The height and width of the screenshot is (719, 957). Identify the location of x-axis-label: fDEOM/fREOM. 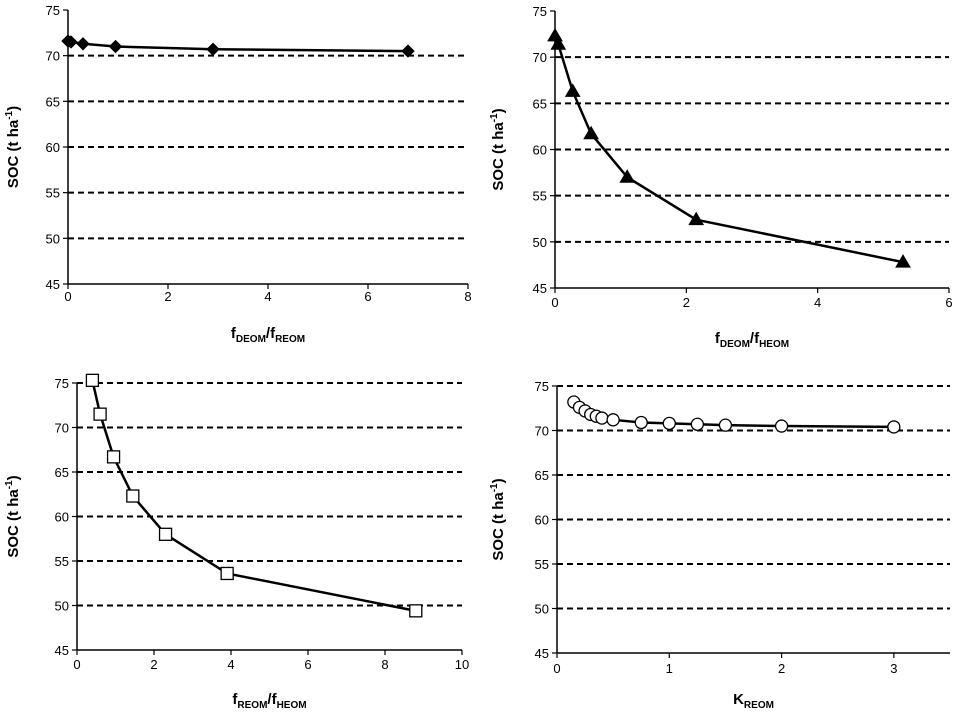
(268, 335).